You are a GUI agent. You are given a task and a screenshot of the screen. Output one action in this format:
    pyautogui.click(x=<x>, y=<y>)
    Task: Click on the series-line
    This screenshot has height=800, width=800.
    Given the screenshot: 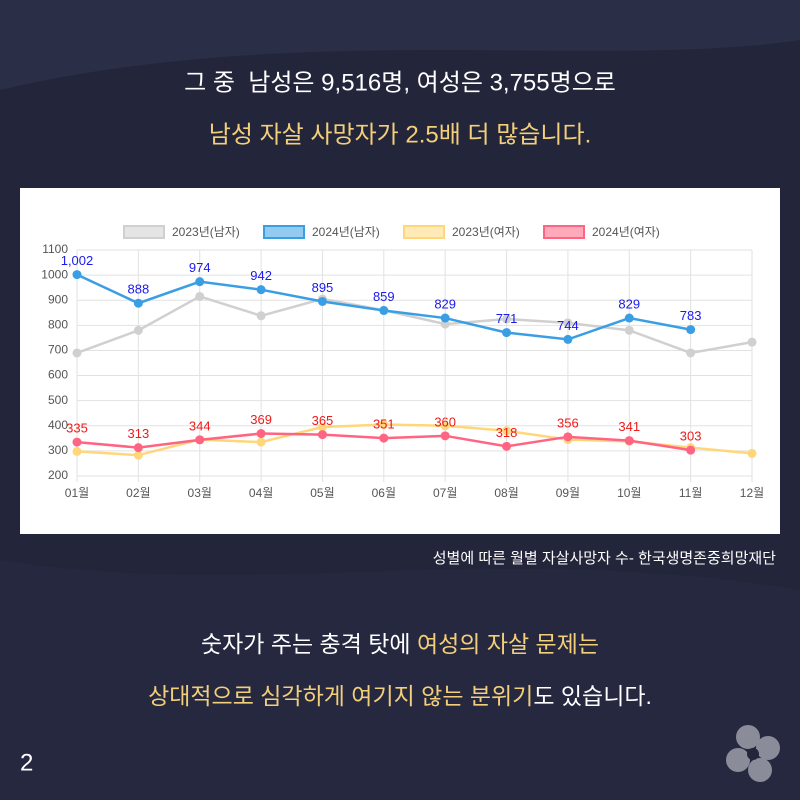 What is the action you would take?
    pyautogui.click(x=414, y=325)
    